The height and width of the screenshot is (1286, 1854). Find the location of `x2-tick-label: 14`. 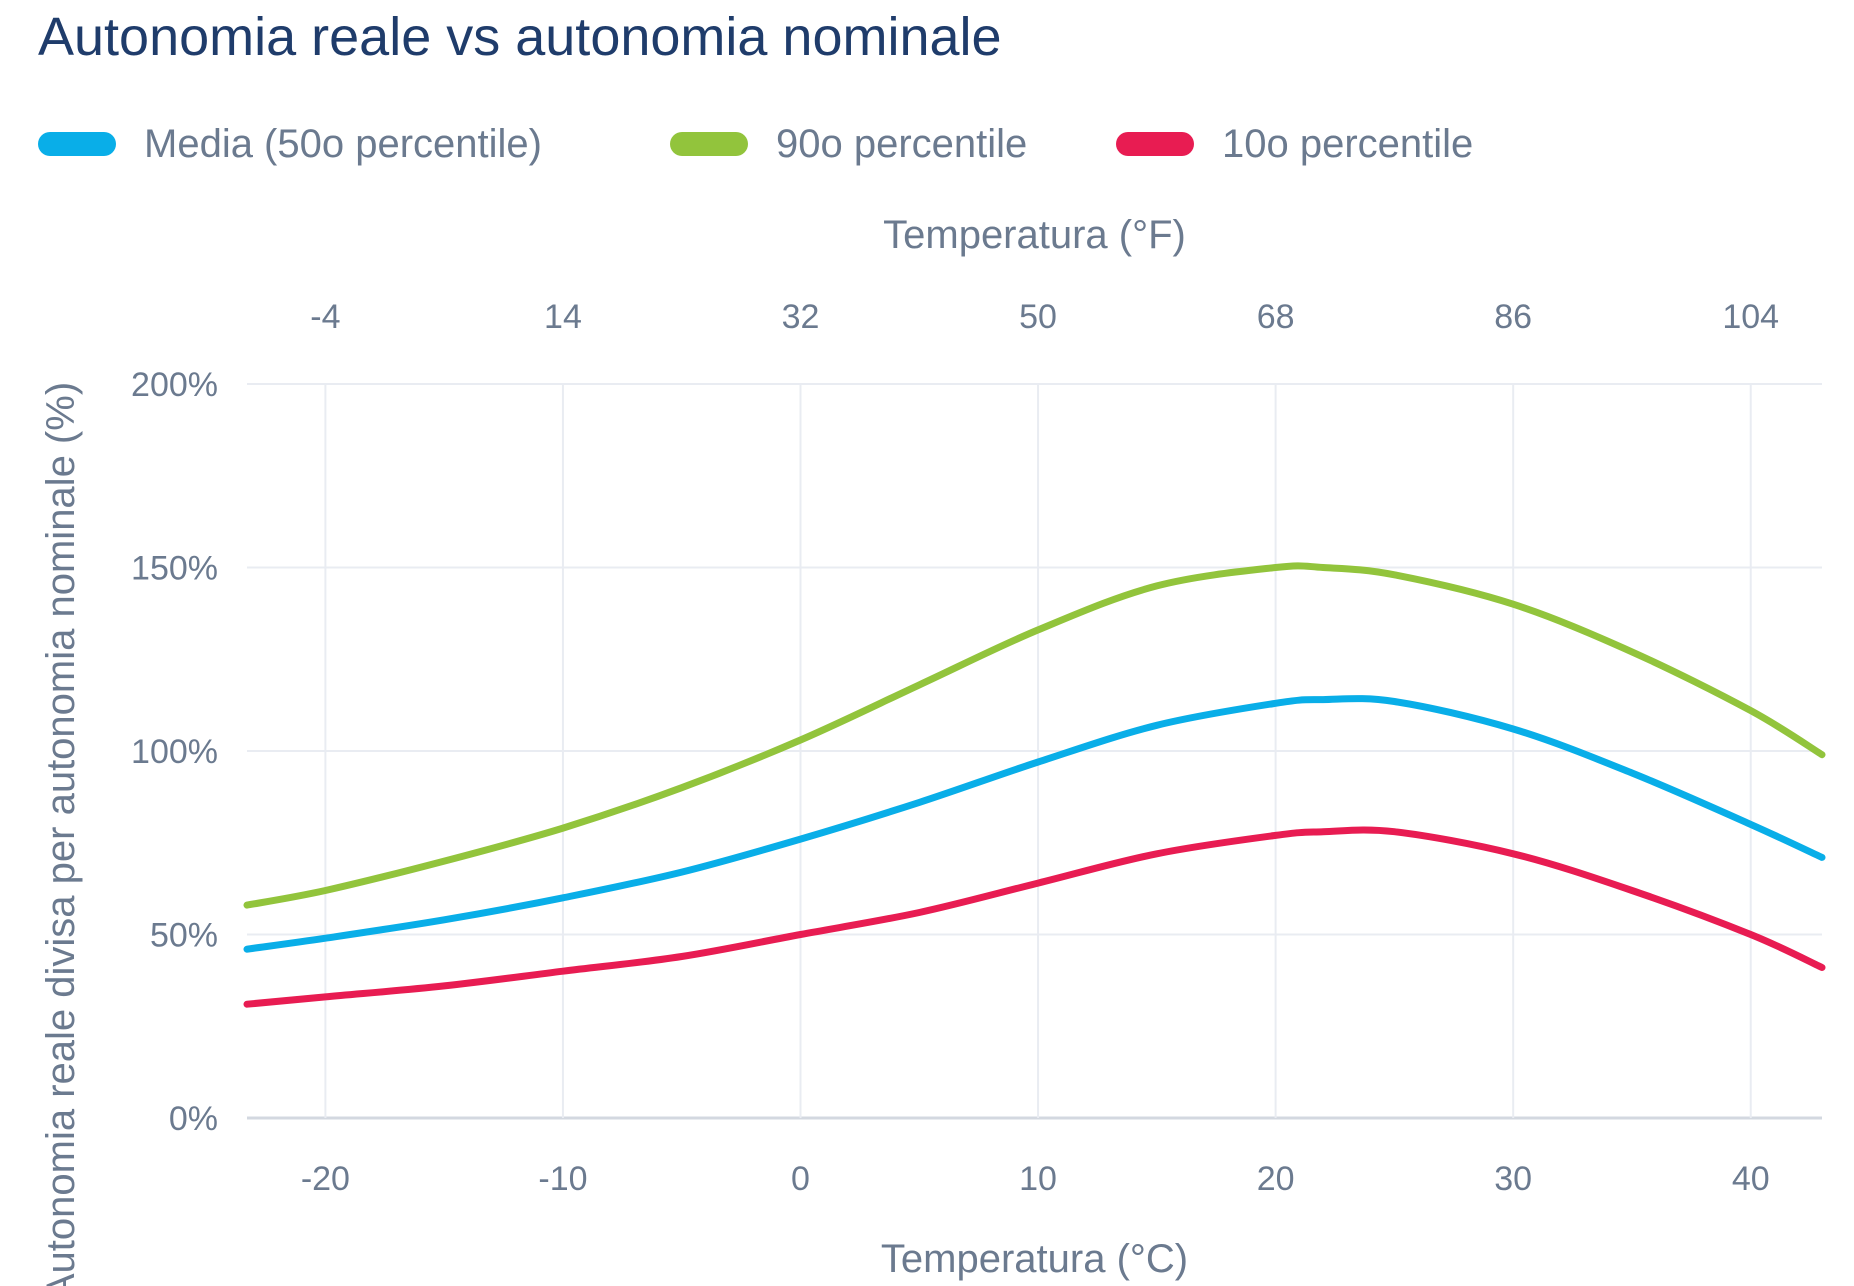

x2-tick-label: 14 is located at coordinates (563, 317).